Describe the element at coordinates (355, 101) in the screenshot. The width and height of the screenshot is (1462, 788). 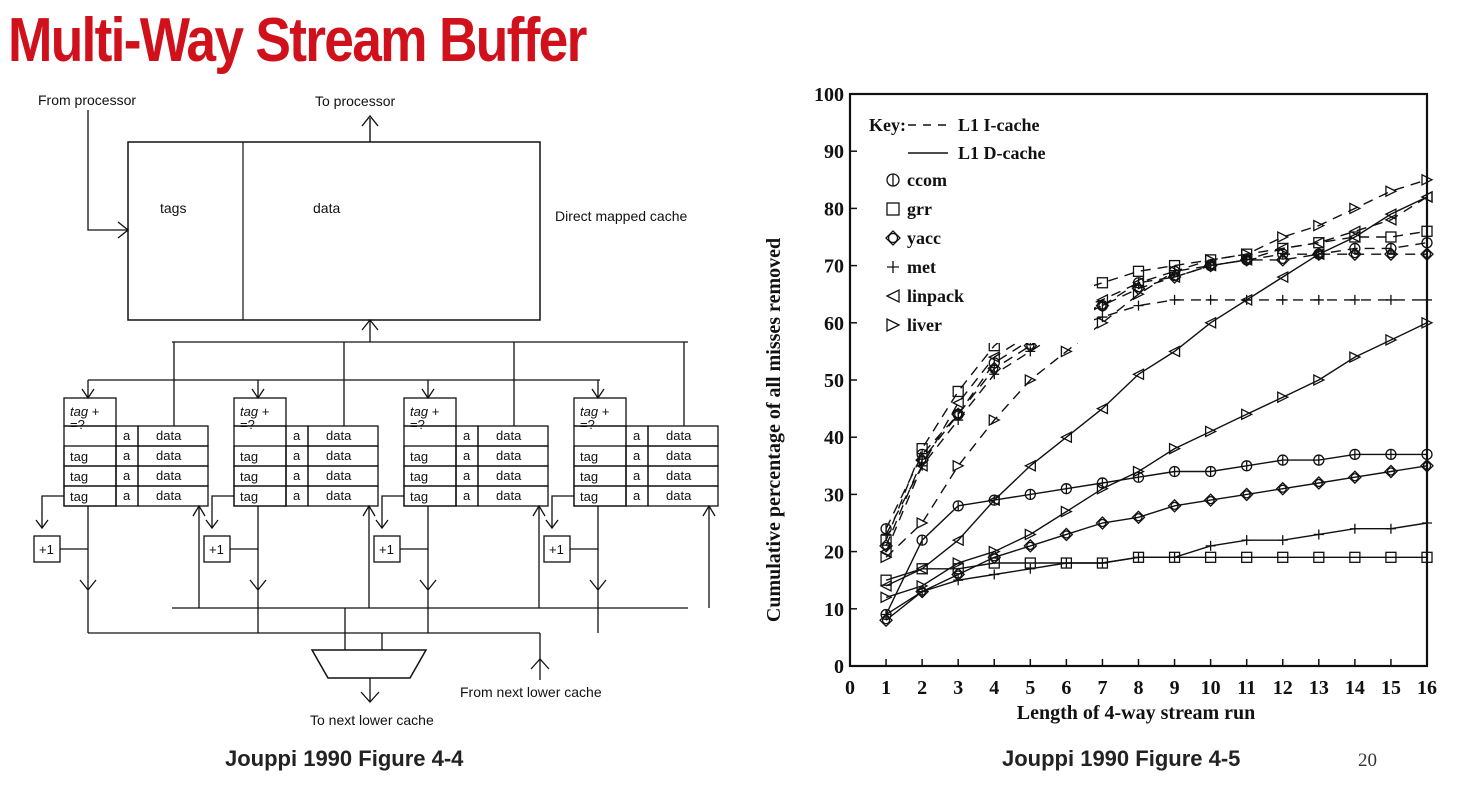
I see `to-processor-label: To processor` at that location.